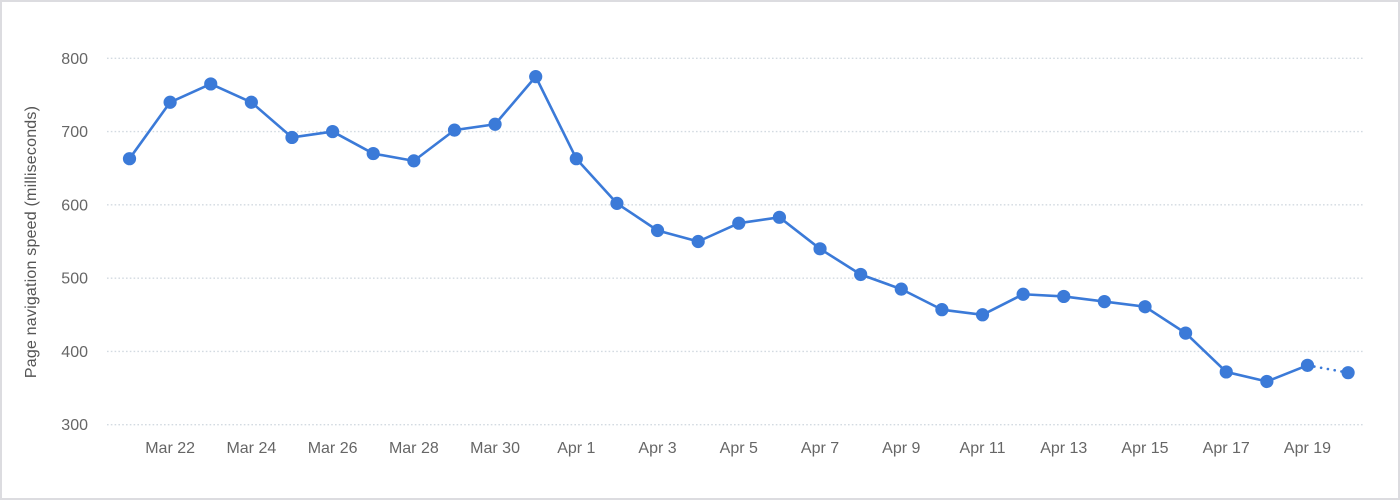 The width and height of the screenshot is (1400, 502). What do you see at coordinates (333, 448) in the screenshot?
I see `x-tick-label: Mar 26` at bounding box center [333, 448].